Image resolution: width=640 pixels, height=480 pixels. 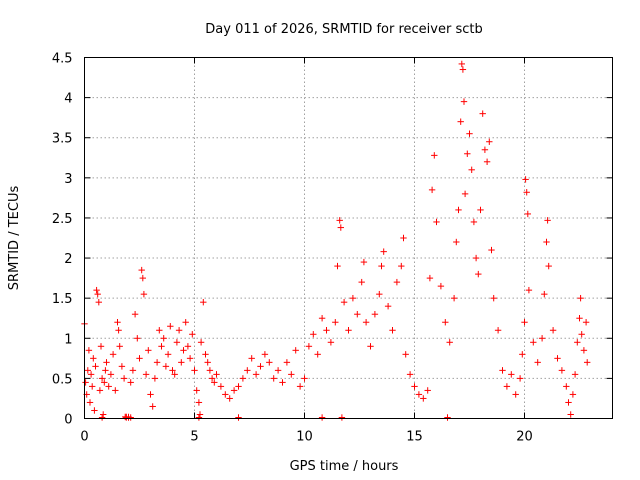 What do you see at coordinates (304, 437) in the screenshot?
I see `x-tick-label: 10` at bounding box center [304, 437].